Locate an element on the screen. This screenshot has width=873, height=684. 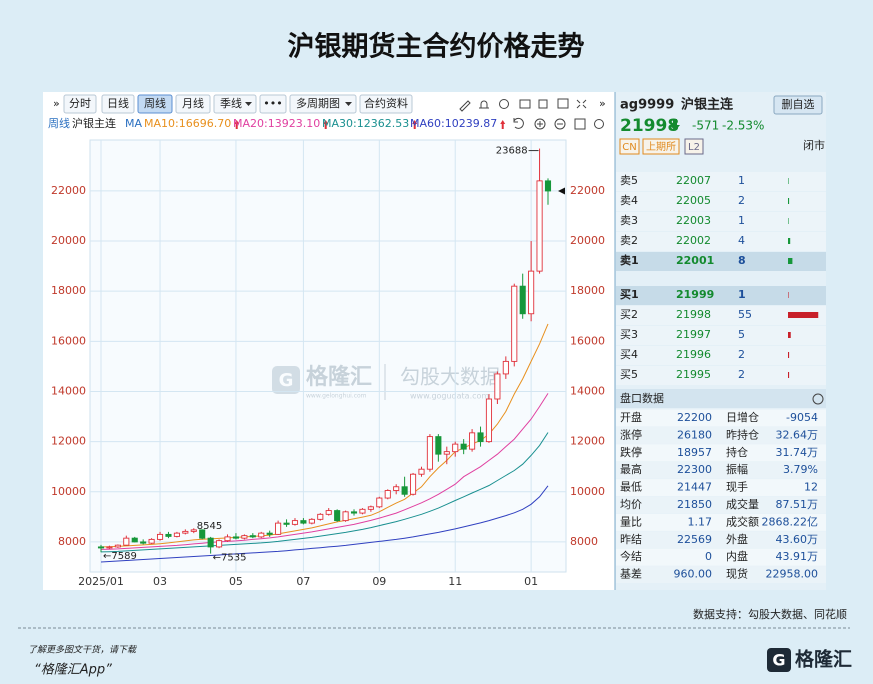
toolbar-button-label: 日线 is located at coordinates (118, 103).